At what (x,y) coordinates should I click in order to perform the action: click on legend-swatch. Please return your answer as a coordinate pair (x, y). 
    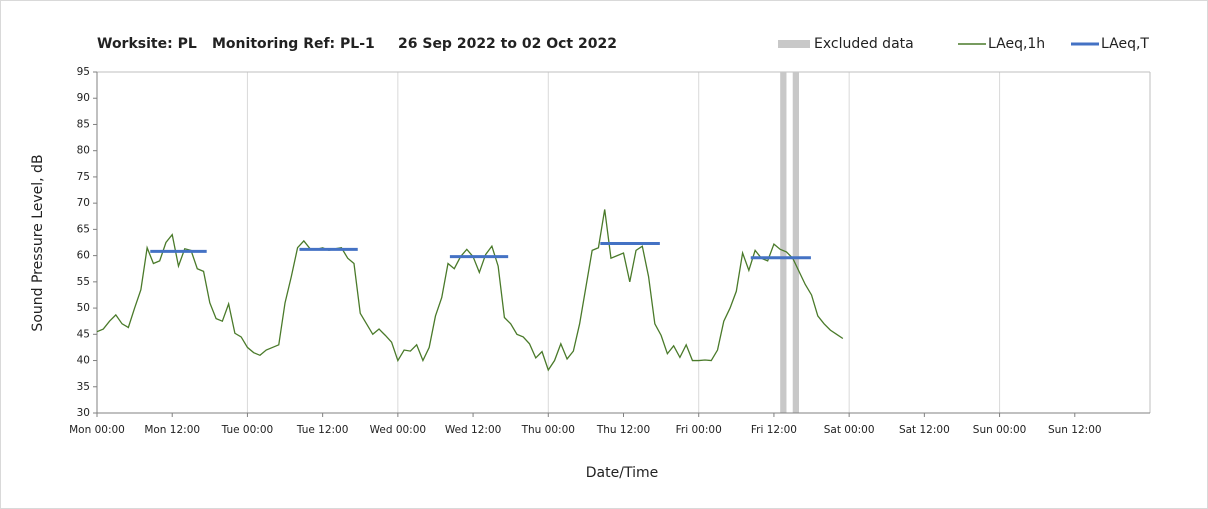
    Looking at the image, I should click on (794, 44).